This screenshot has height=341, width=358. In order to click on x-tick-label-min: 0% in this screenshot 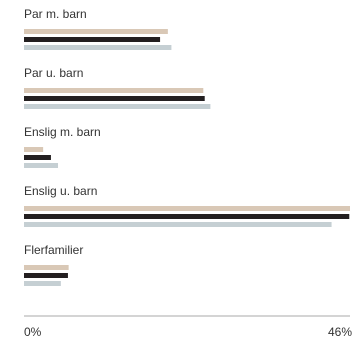, I will do `click(33, 332)`.